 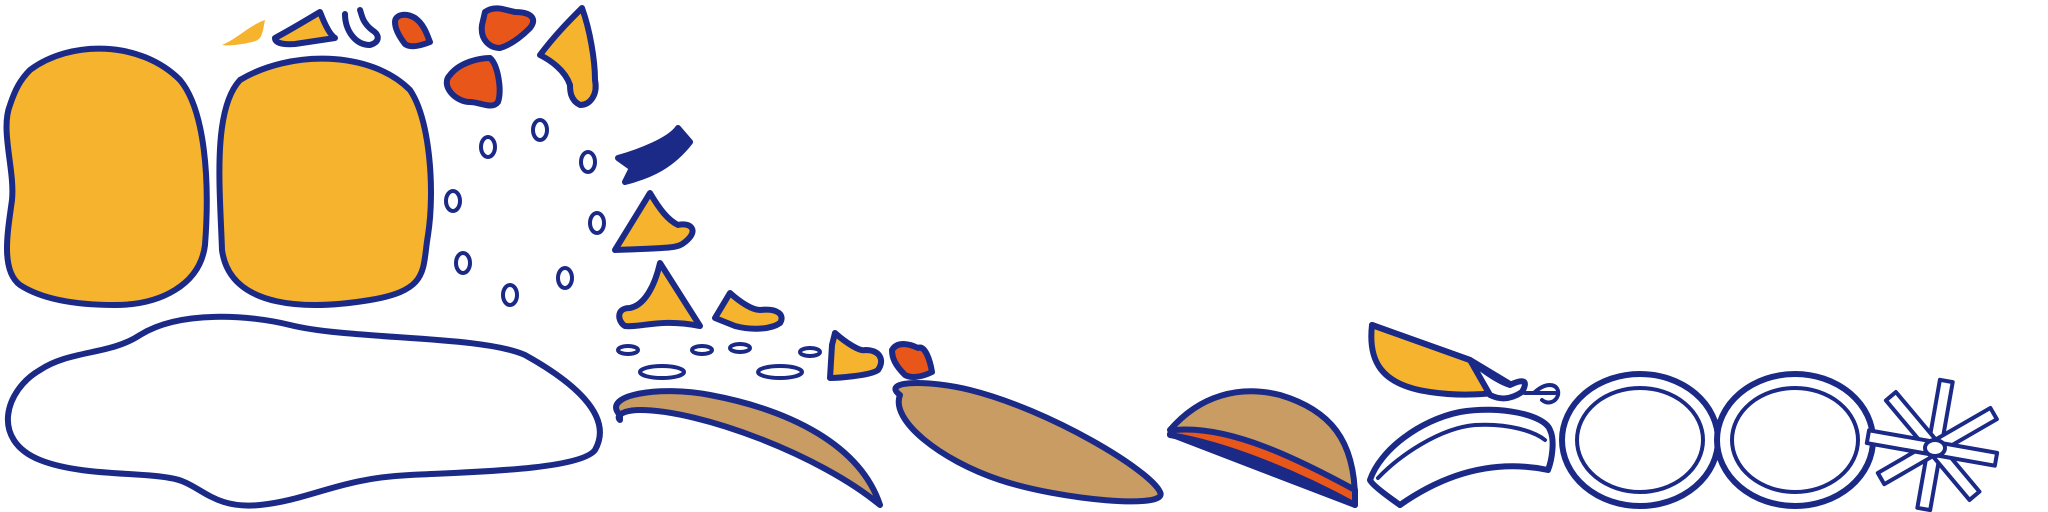 What do you see at coordinates (1932, 444) in the screenshot?
I see `asterisk-spokes` at bounding box center [1932, 444].